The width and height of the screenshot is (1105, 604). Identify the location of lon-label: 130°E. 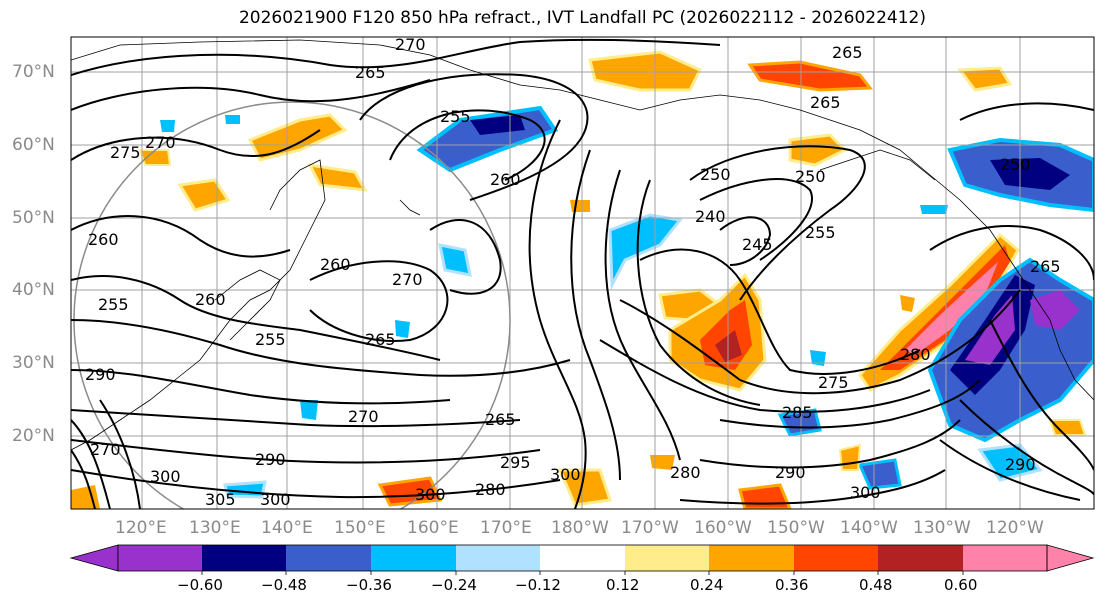
(215, 528).